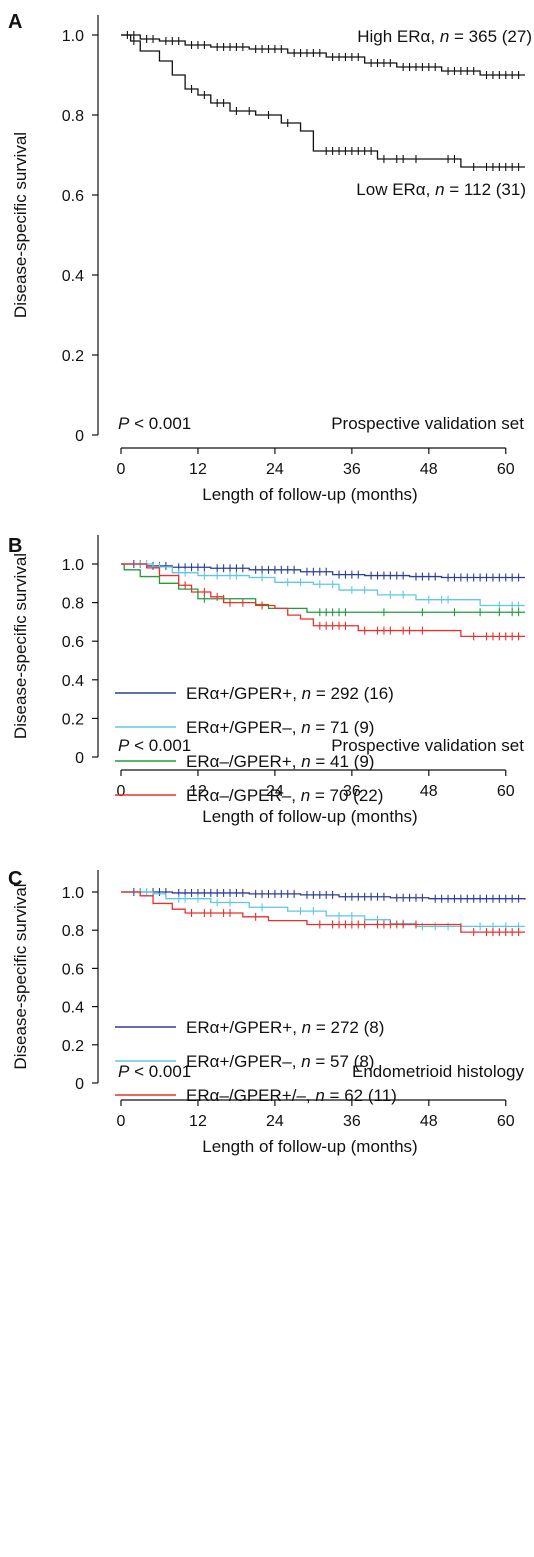  What do you see at coordinates (438, 1071) in the screenshot?
I see `set-label: Endometrioid histology` at bounding box center [438, 1071].